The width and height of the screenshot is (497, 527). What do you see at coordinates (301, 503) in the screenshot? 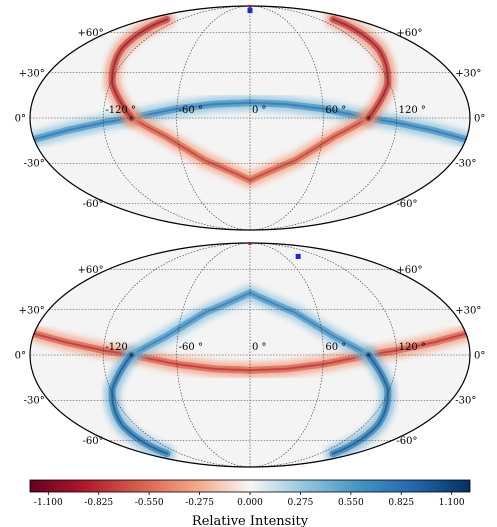
I see `colorbar-tick-label: 0.275` at bounding box center [301, 503].